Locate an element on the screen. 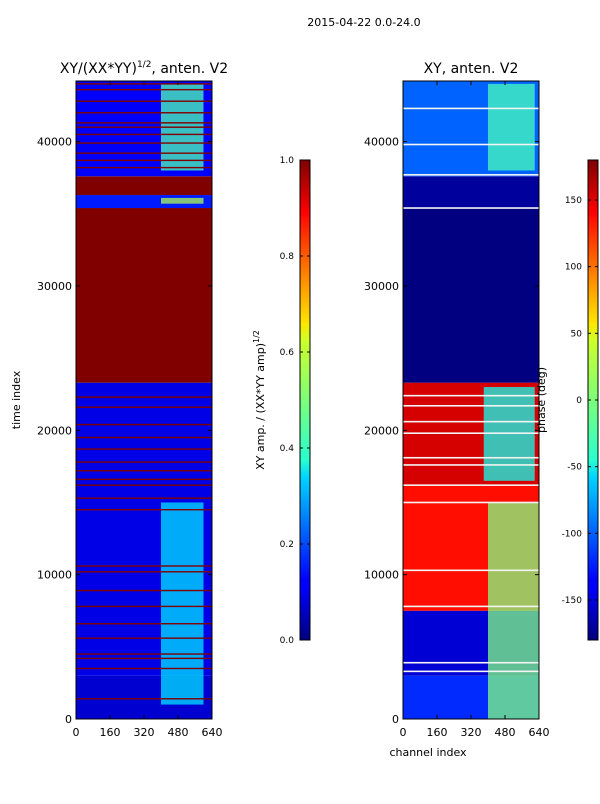 This screenshot has width=600, height=804. colorbar-tick-label: 150 is located at coordinates (573, 201).